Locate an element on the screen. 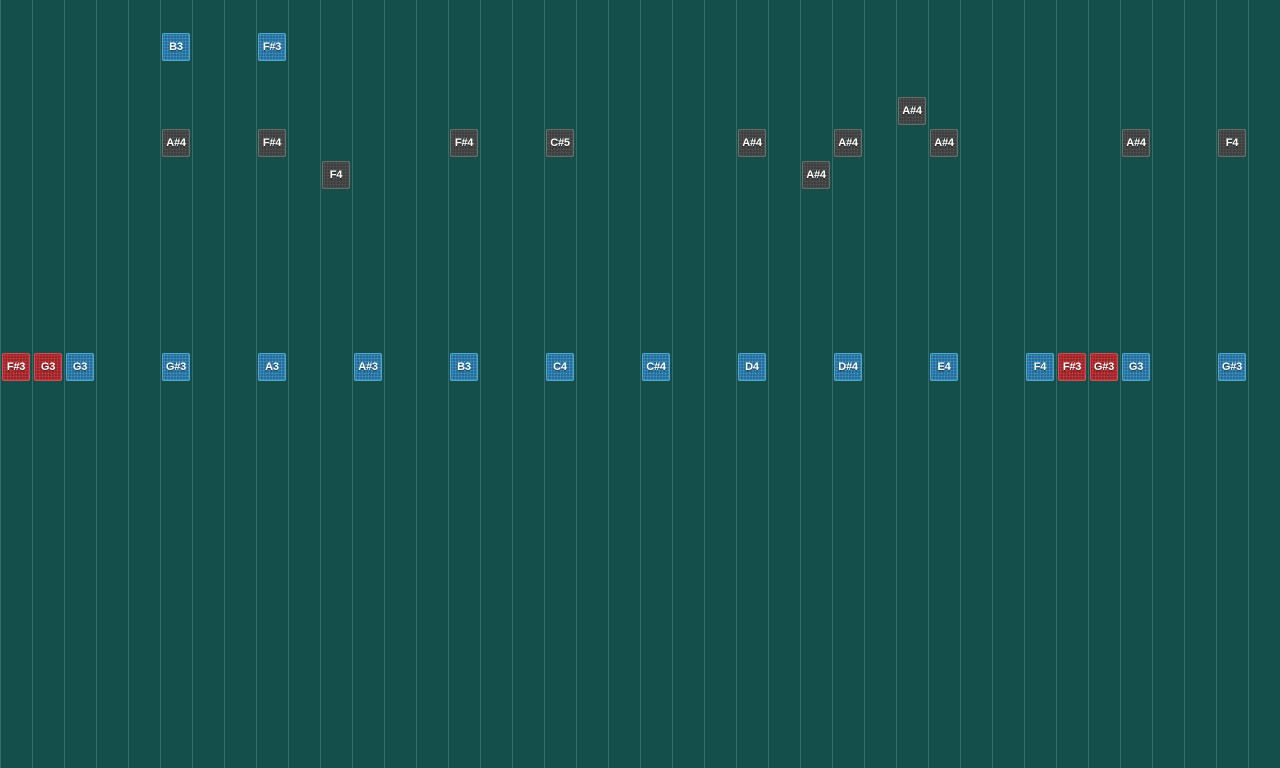 The width and height of the screenshot is (1280, 768). note-block: A3 is located at coordinates (272, 367).